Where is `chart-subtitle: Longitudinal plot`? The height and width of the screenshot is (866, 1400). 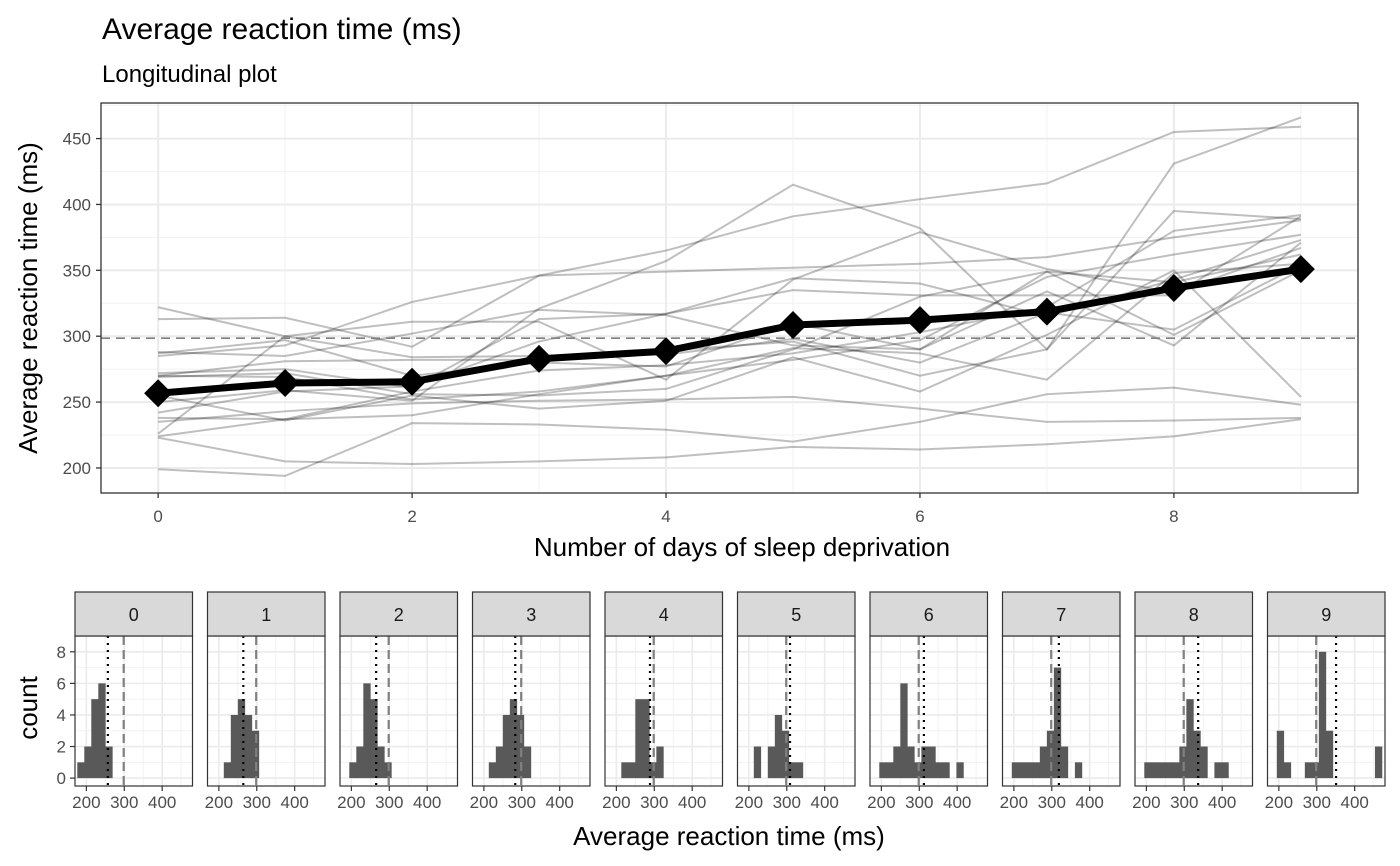
chart-subtitle: Longitudinal plot is located at coordinates (189, 74).